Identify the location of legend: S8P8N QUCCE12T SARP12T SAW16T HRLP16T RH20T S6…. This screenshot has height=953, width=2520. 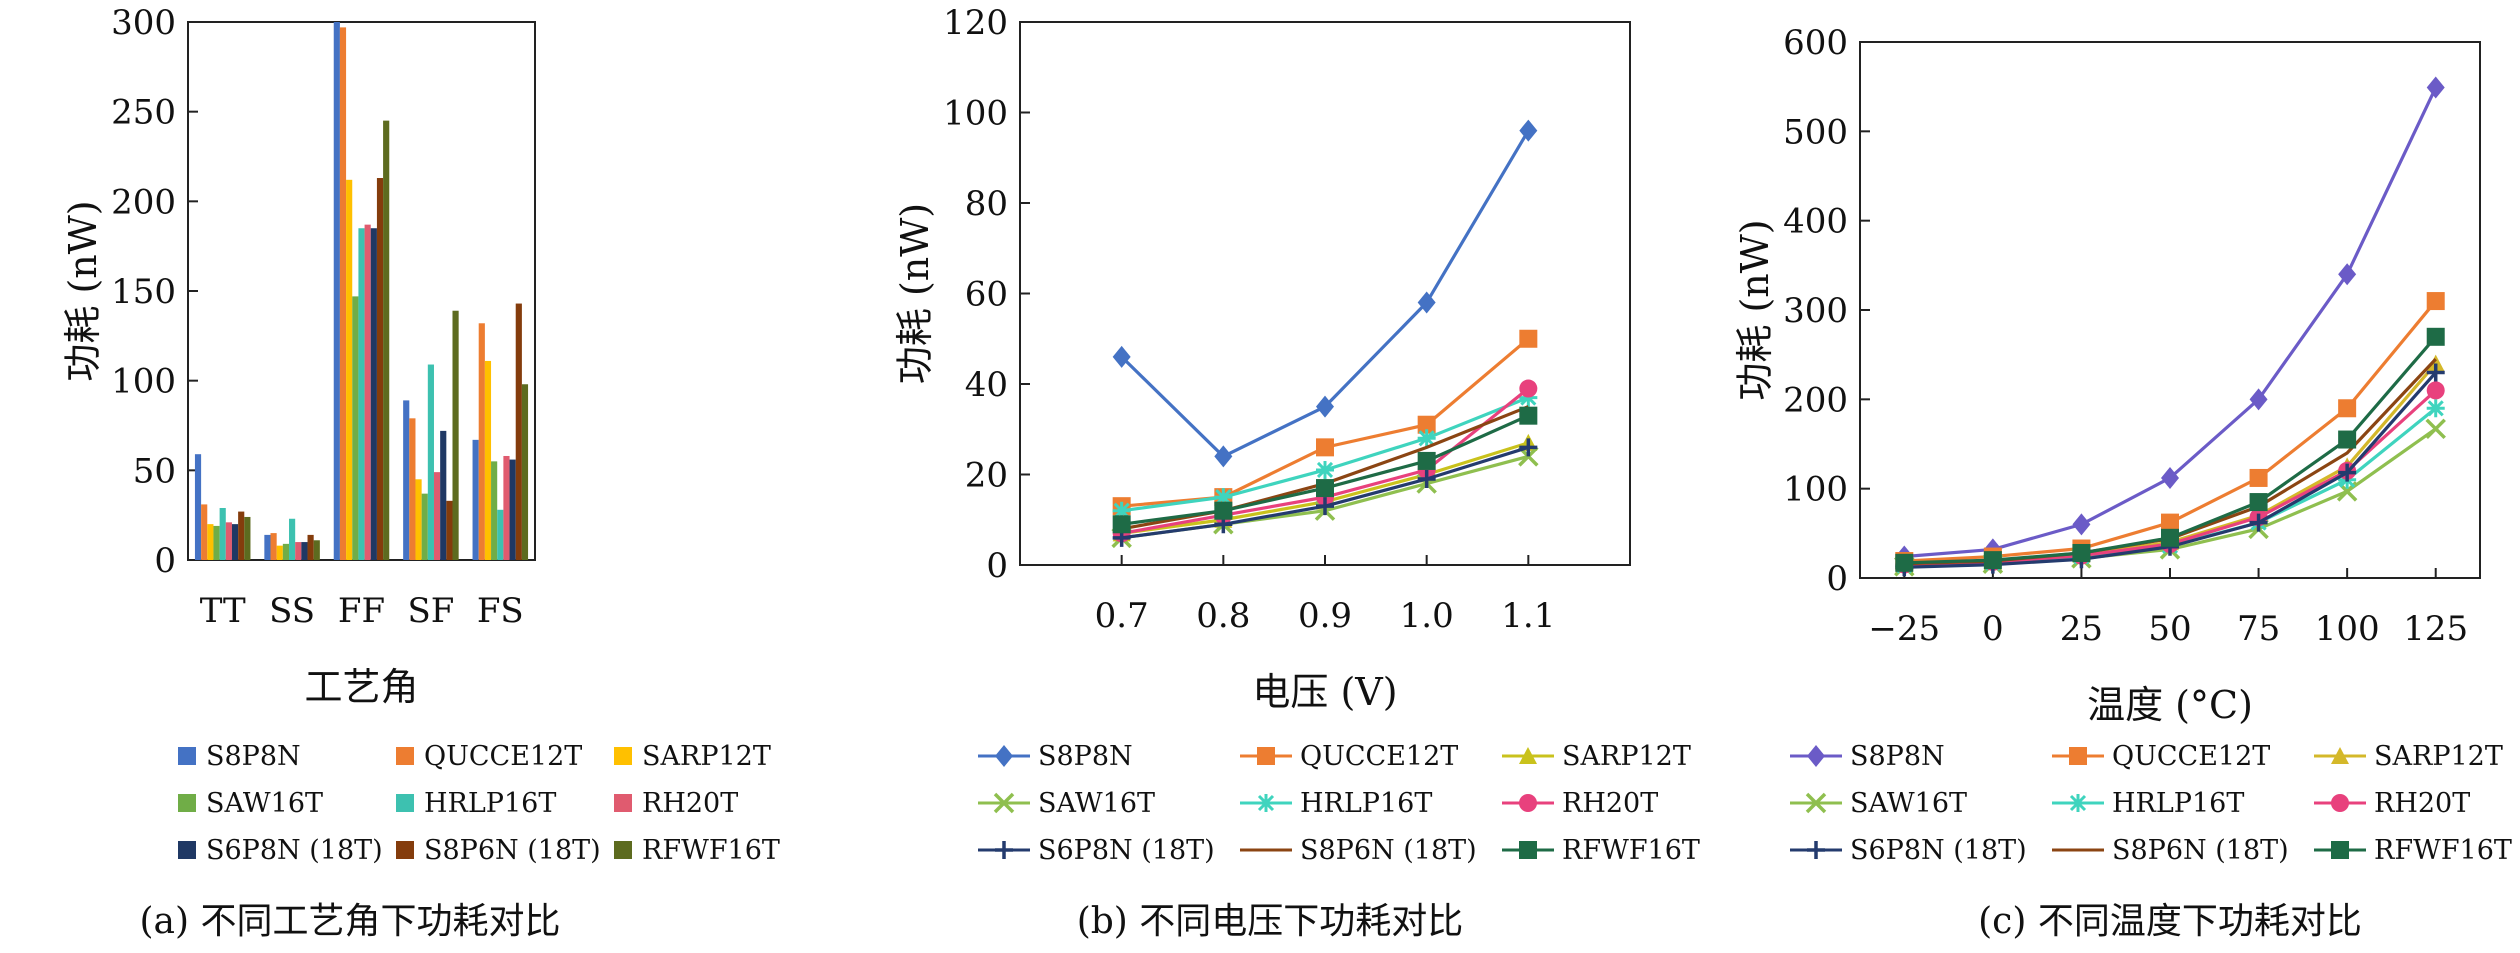
(2151, 803).